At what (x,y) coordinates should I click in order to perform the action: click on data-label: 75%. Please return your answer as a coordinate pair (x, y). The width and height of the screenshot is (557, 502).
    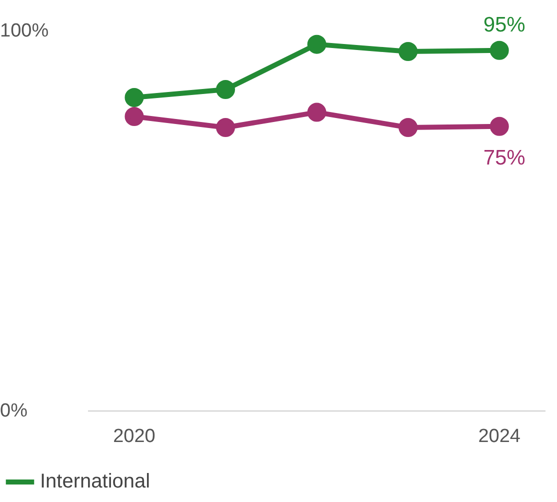
    Looking at the image, I should click on (504, 158).